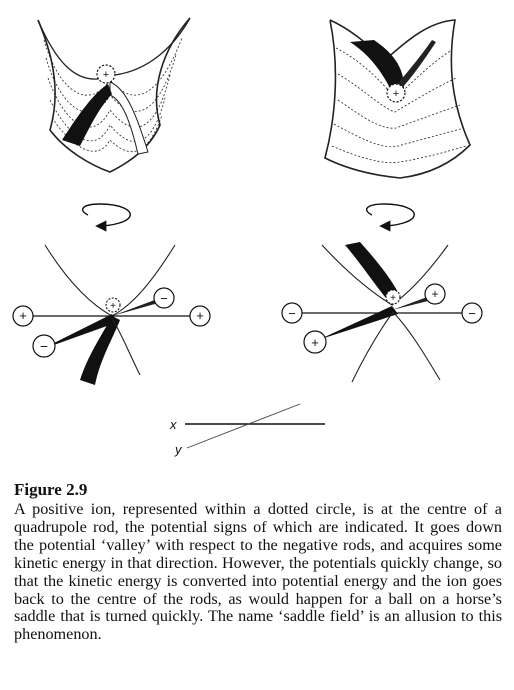 The image size is (514, 690). Describe the element at coordinates (114, 95) in the screenshot. I see `saddle-surface-top-left` at that location.